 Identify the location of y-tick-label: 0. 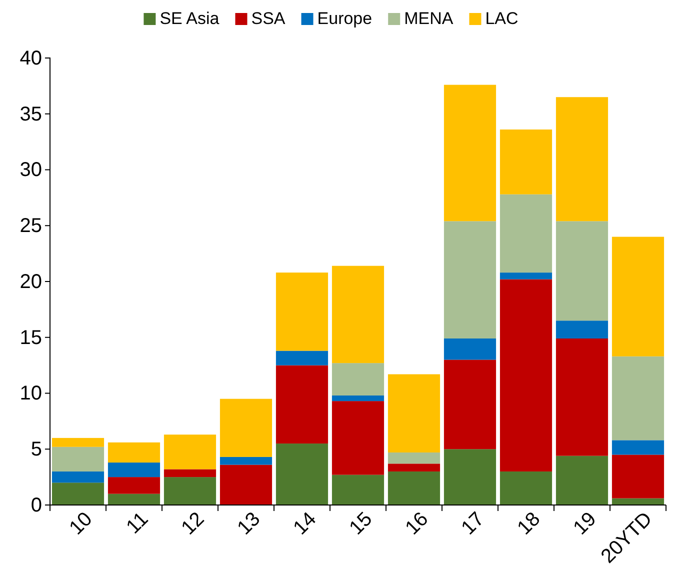
(36, 505).